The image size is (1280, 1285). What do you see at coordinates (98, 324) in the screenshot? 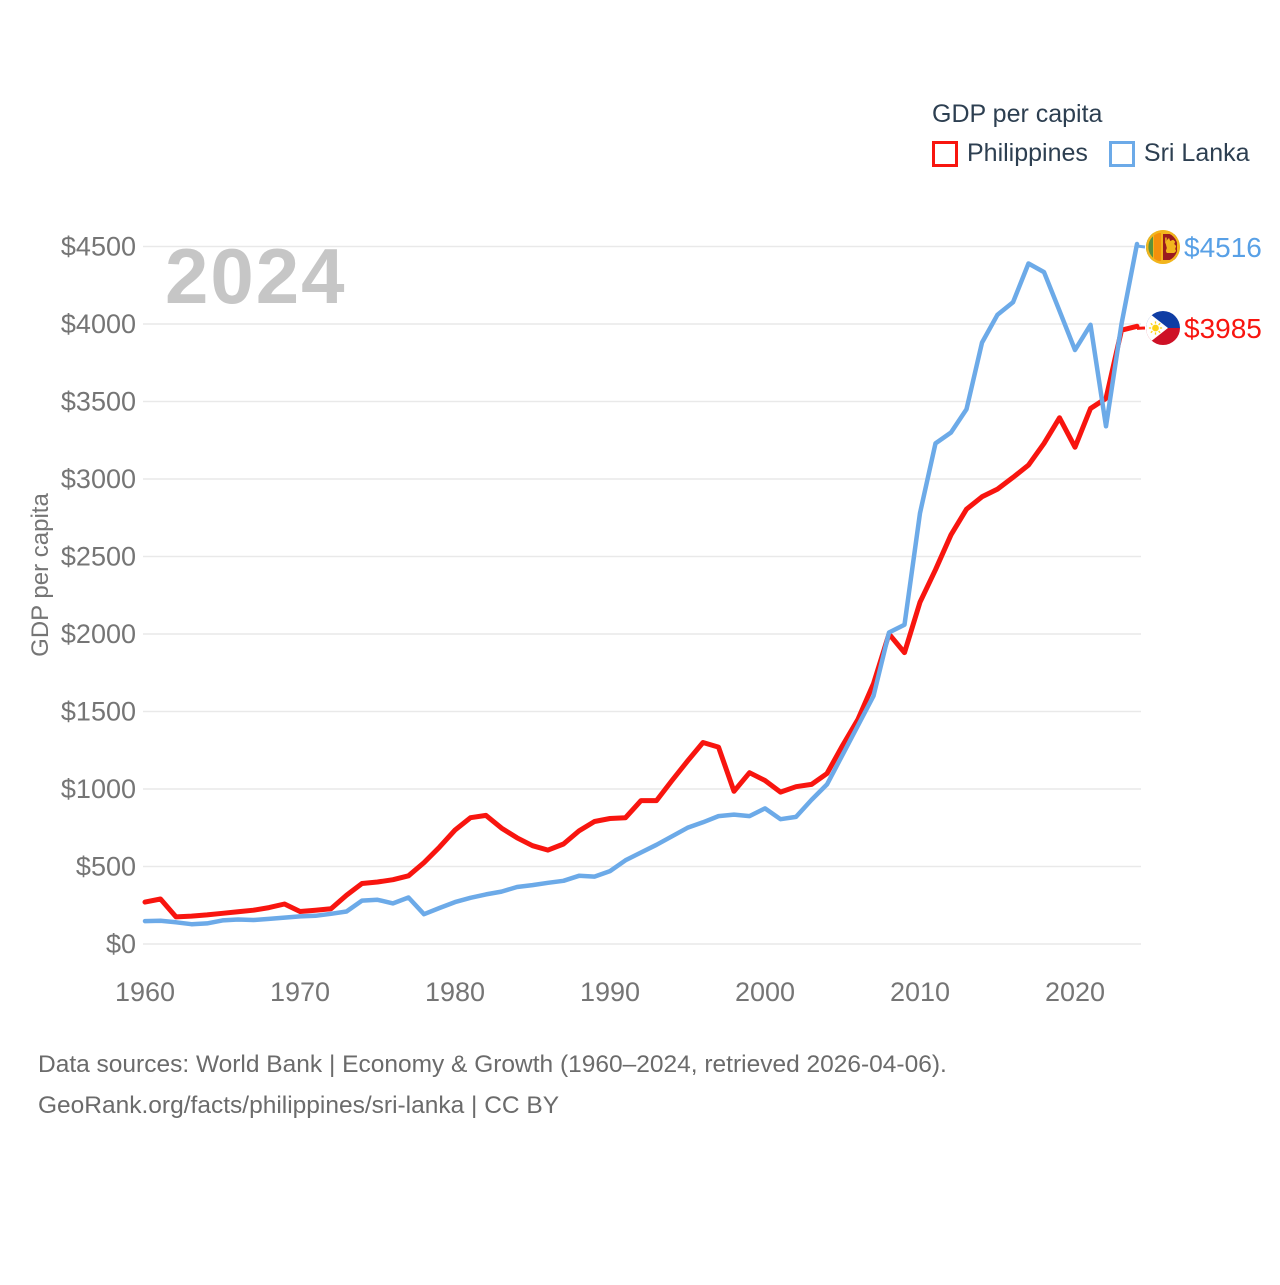
I see `y-tick-label: $4000` at bounding box center [98, 324].